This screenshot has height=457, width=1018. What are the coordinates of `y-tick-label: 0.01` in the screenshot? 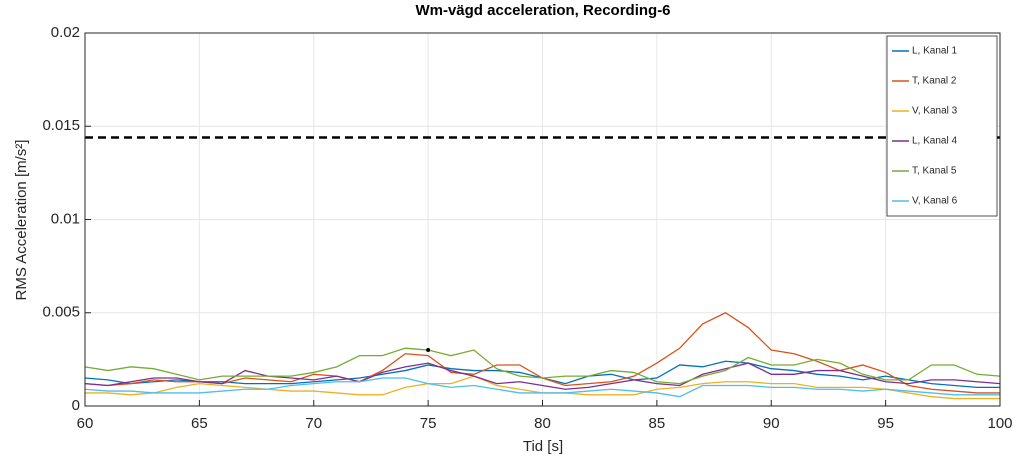 It's located at (65, 218).